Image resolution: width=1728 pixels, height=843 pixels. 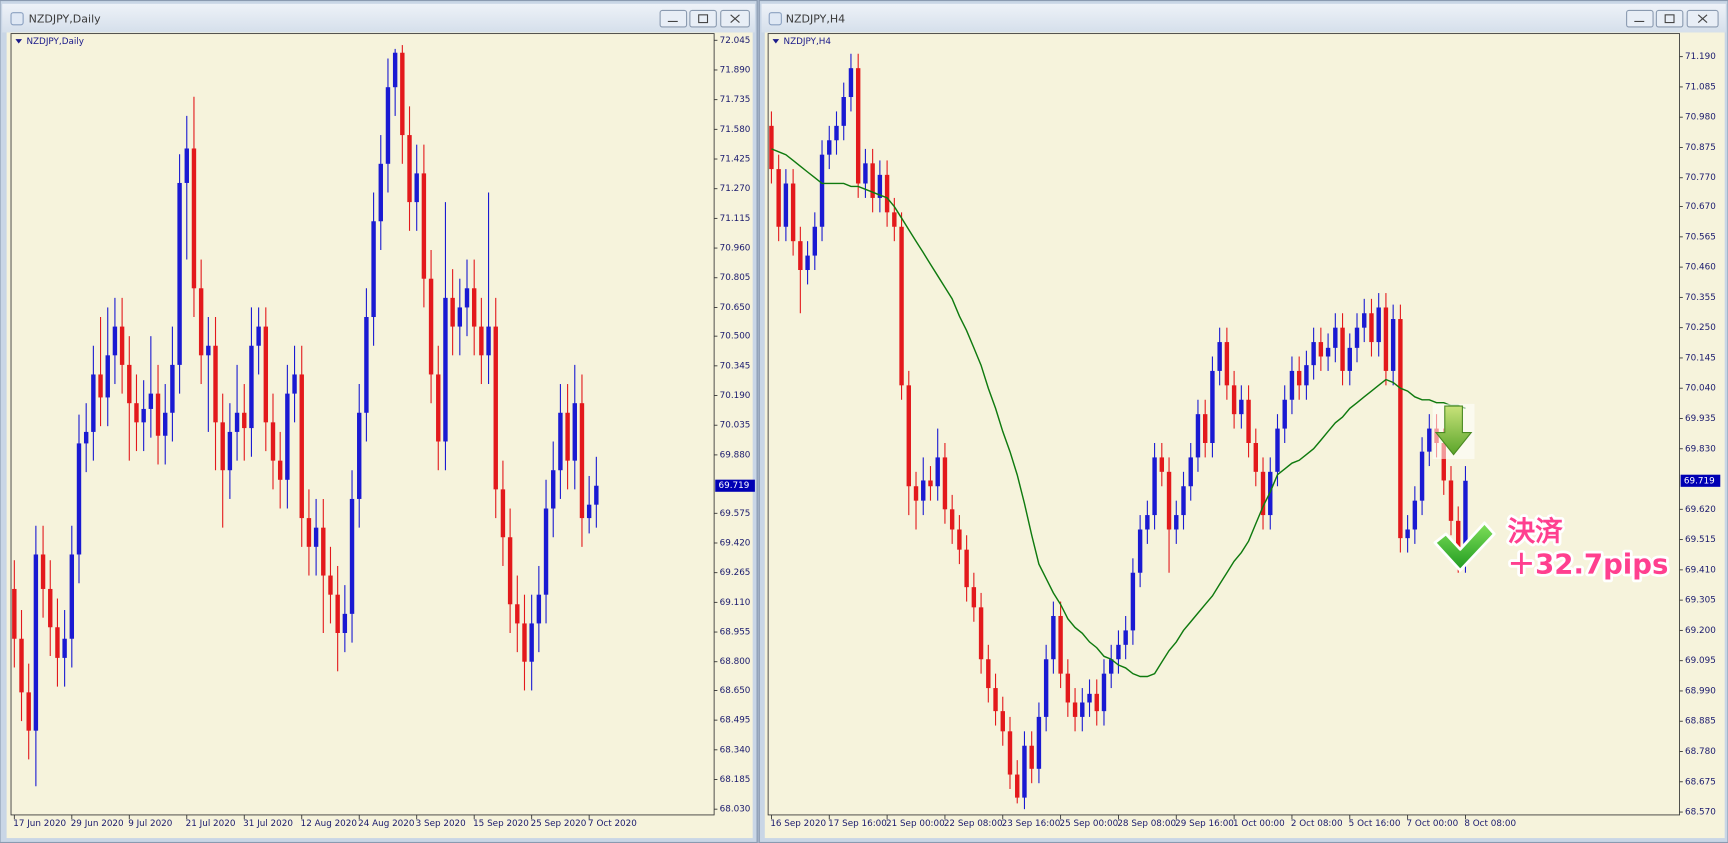 What do you see at coordinates (1700, 237) in the screenshot?
I see `y-tick-label: 70.565` at bounding box center [1700, 237].